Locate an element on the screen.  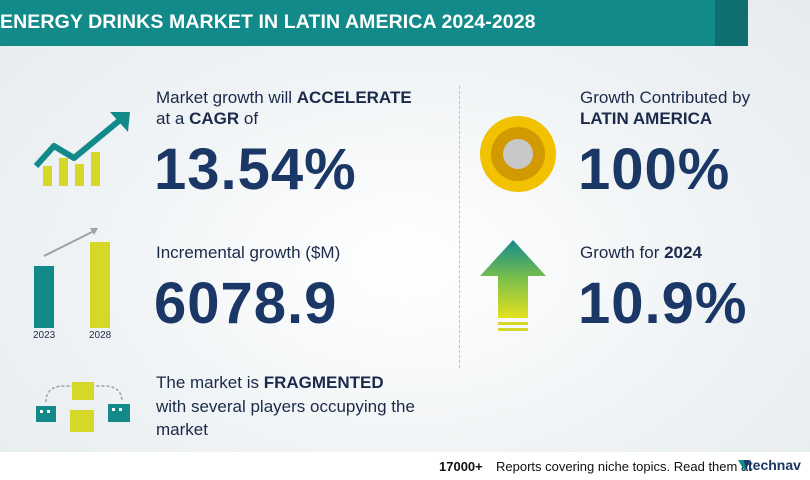
building-network-icon is located at coordinates (83, 407).